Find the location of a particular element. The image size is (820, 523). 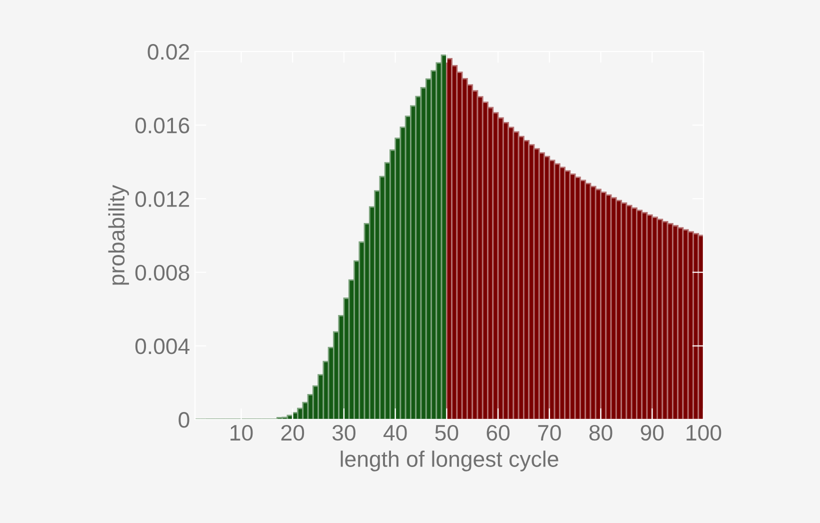

x-tick-label: 30 is located at coordinates (344, 432).